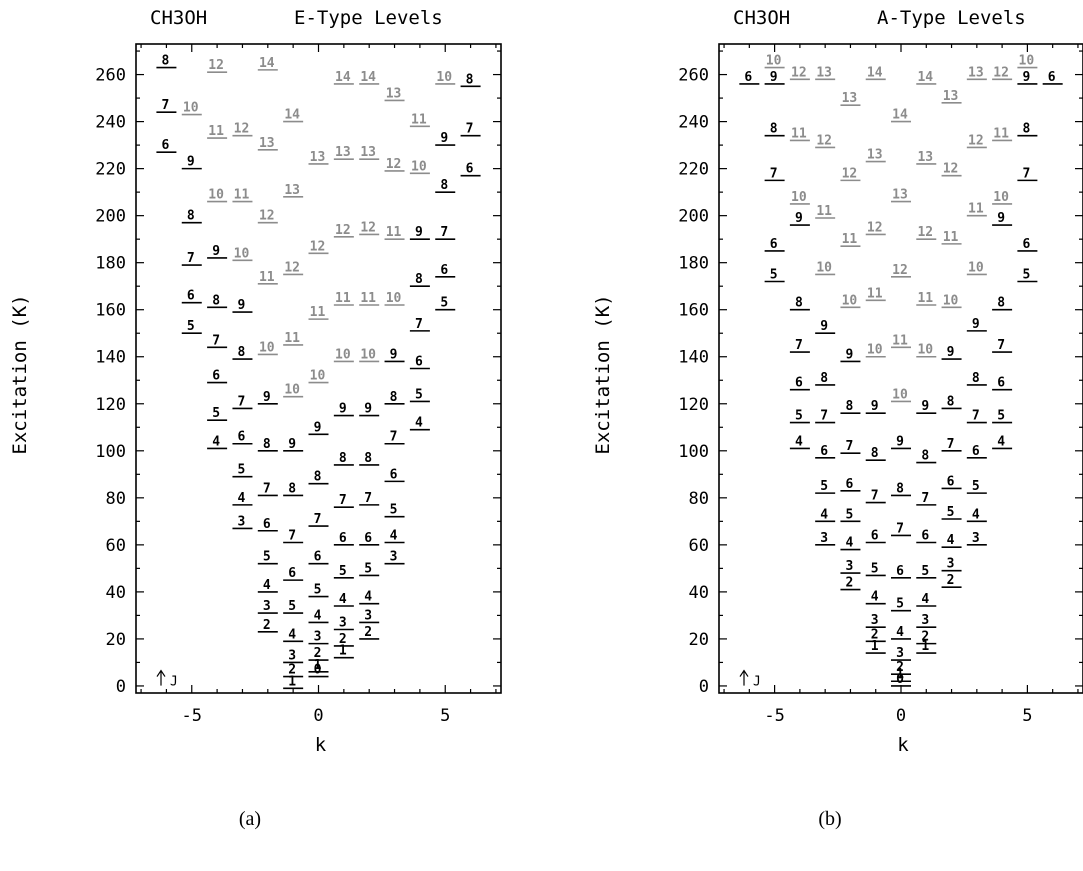  What do you see at coordinates (693, 123) in the screenshot?
I see `y-tick-label: 240` at bounding box center [693, 123].